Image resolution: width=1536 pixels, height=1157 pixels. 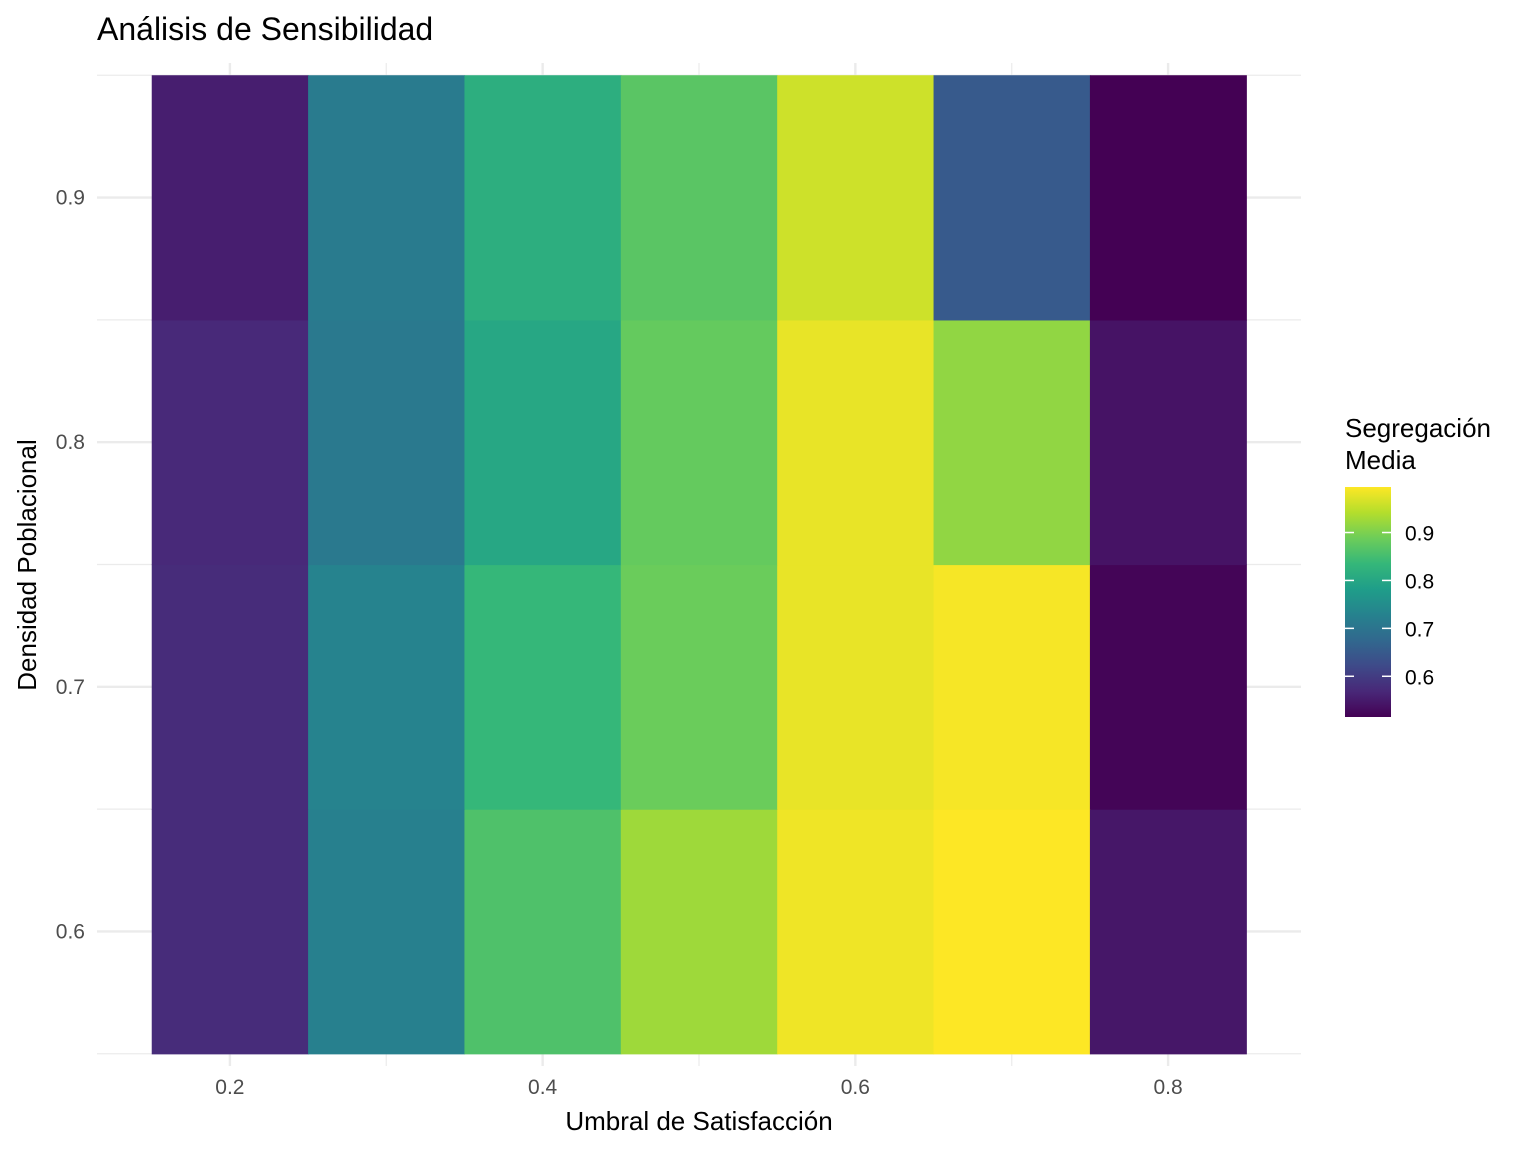 I want to click on x-tick-label: 0.4, so click(x=543, y=1087).